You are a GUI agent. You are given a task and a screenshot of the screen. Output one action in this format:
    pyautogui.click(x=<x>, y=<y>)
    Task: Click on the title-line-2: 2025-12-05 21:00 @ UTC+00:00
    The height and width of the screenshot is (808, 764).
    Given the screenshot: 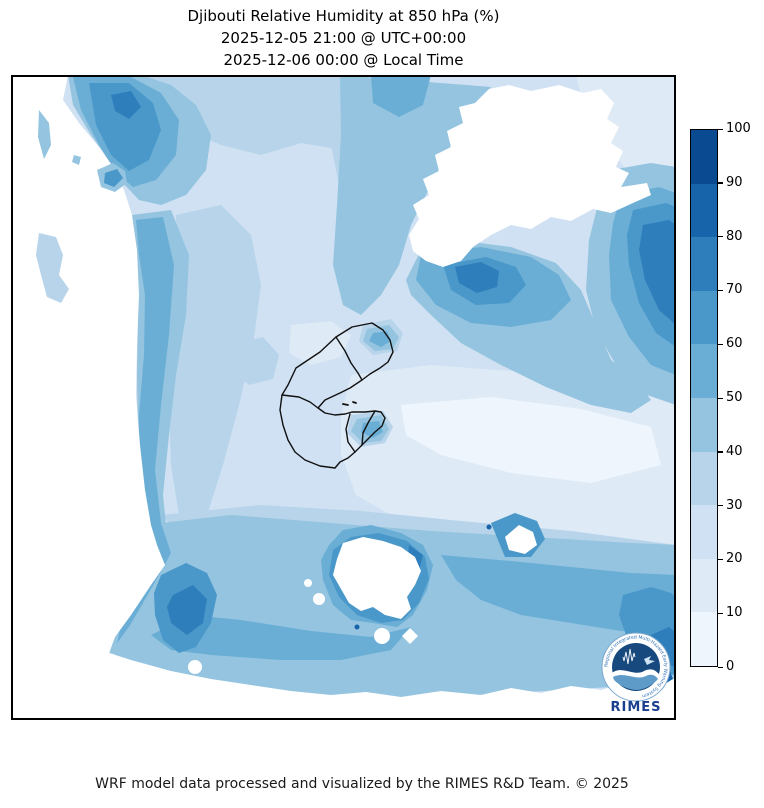 What is the action you would take?
    pyautogui.click(x=343, y=38)
    